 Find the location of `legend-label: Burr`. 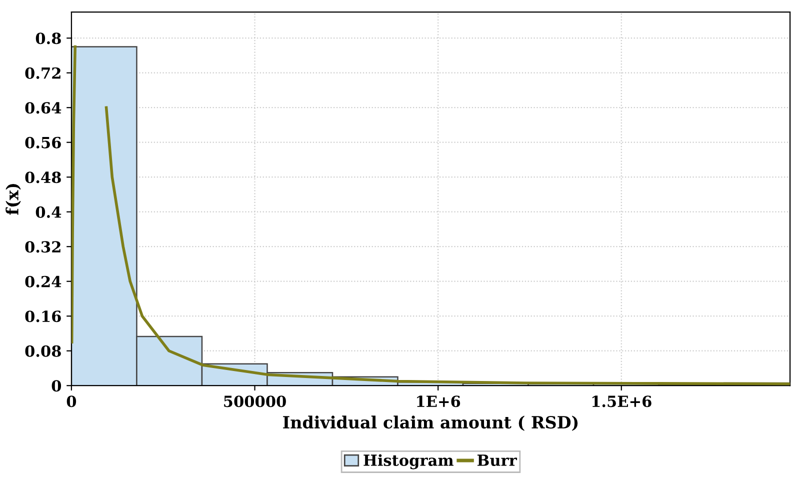

legend-label: Burr is located at coordinates (497, 460).